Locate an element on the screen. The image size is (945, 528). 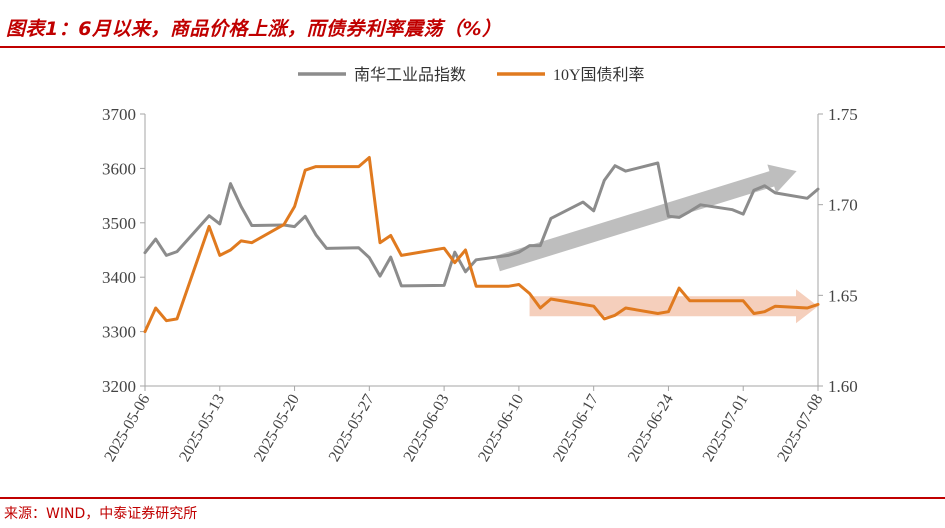
x-axis-tick-label: 2025-05-20 is located at coordinates (277, 428).